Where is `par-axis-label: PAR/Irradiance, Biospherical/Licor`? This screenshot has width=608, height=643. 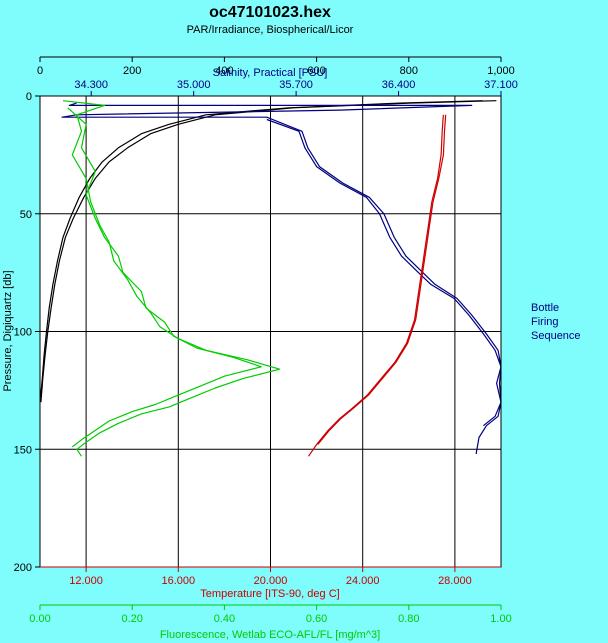 par-axis-label: PAR/Irradiance, Biospherical/Licor is located at coordinates (270, 30).